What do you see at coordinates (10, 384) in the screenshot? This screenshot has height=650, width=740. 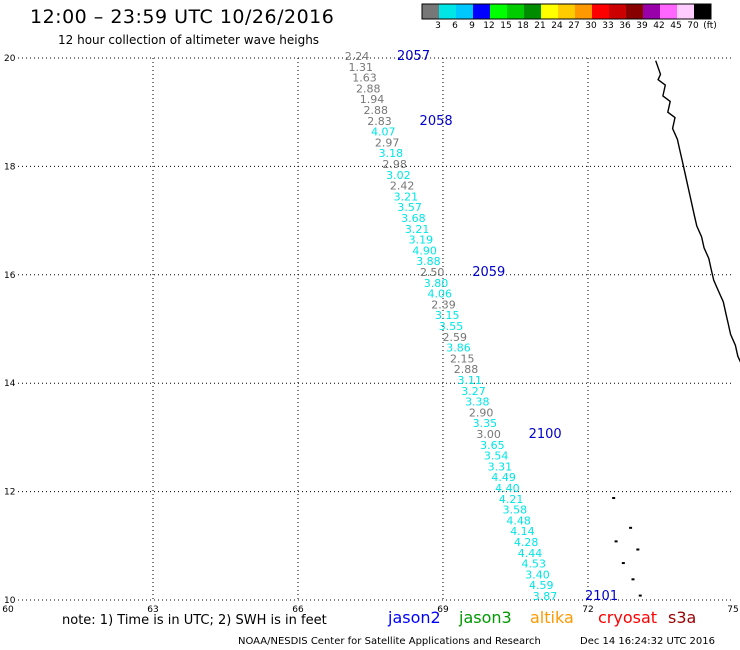 I see `lat-tick-label: 14` at bounding box center [10, 384].